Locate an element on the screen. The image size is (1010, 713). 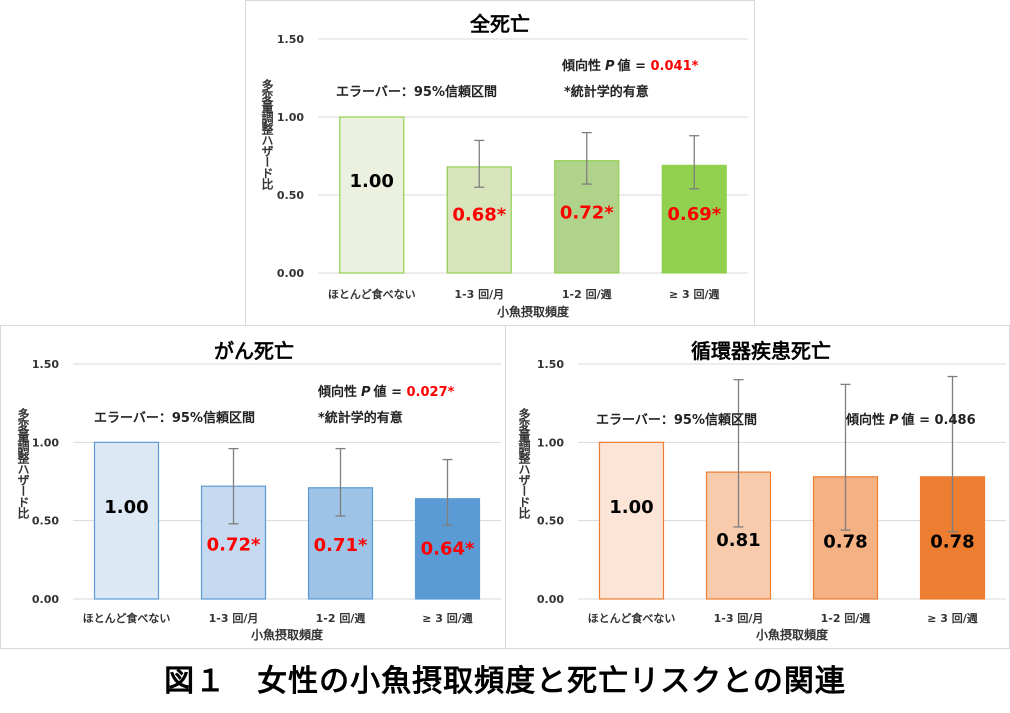
trend-value: 0.027* is located at coordinates (431, 392).